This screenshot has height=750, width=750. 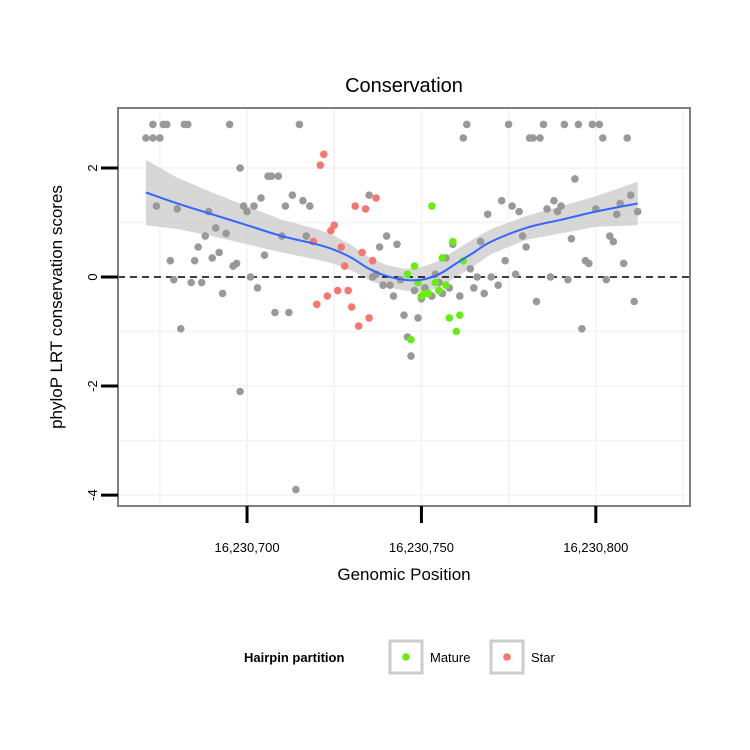 What do you see at coordinates (101, 332) in the screenshot?
I see `y-axis: -4 -2 0 2` at bounding box center [101, 332].